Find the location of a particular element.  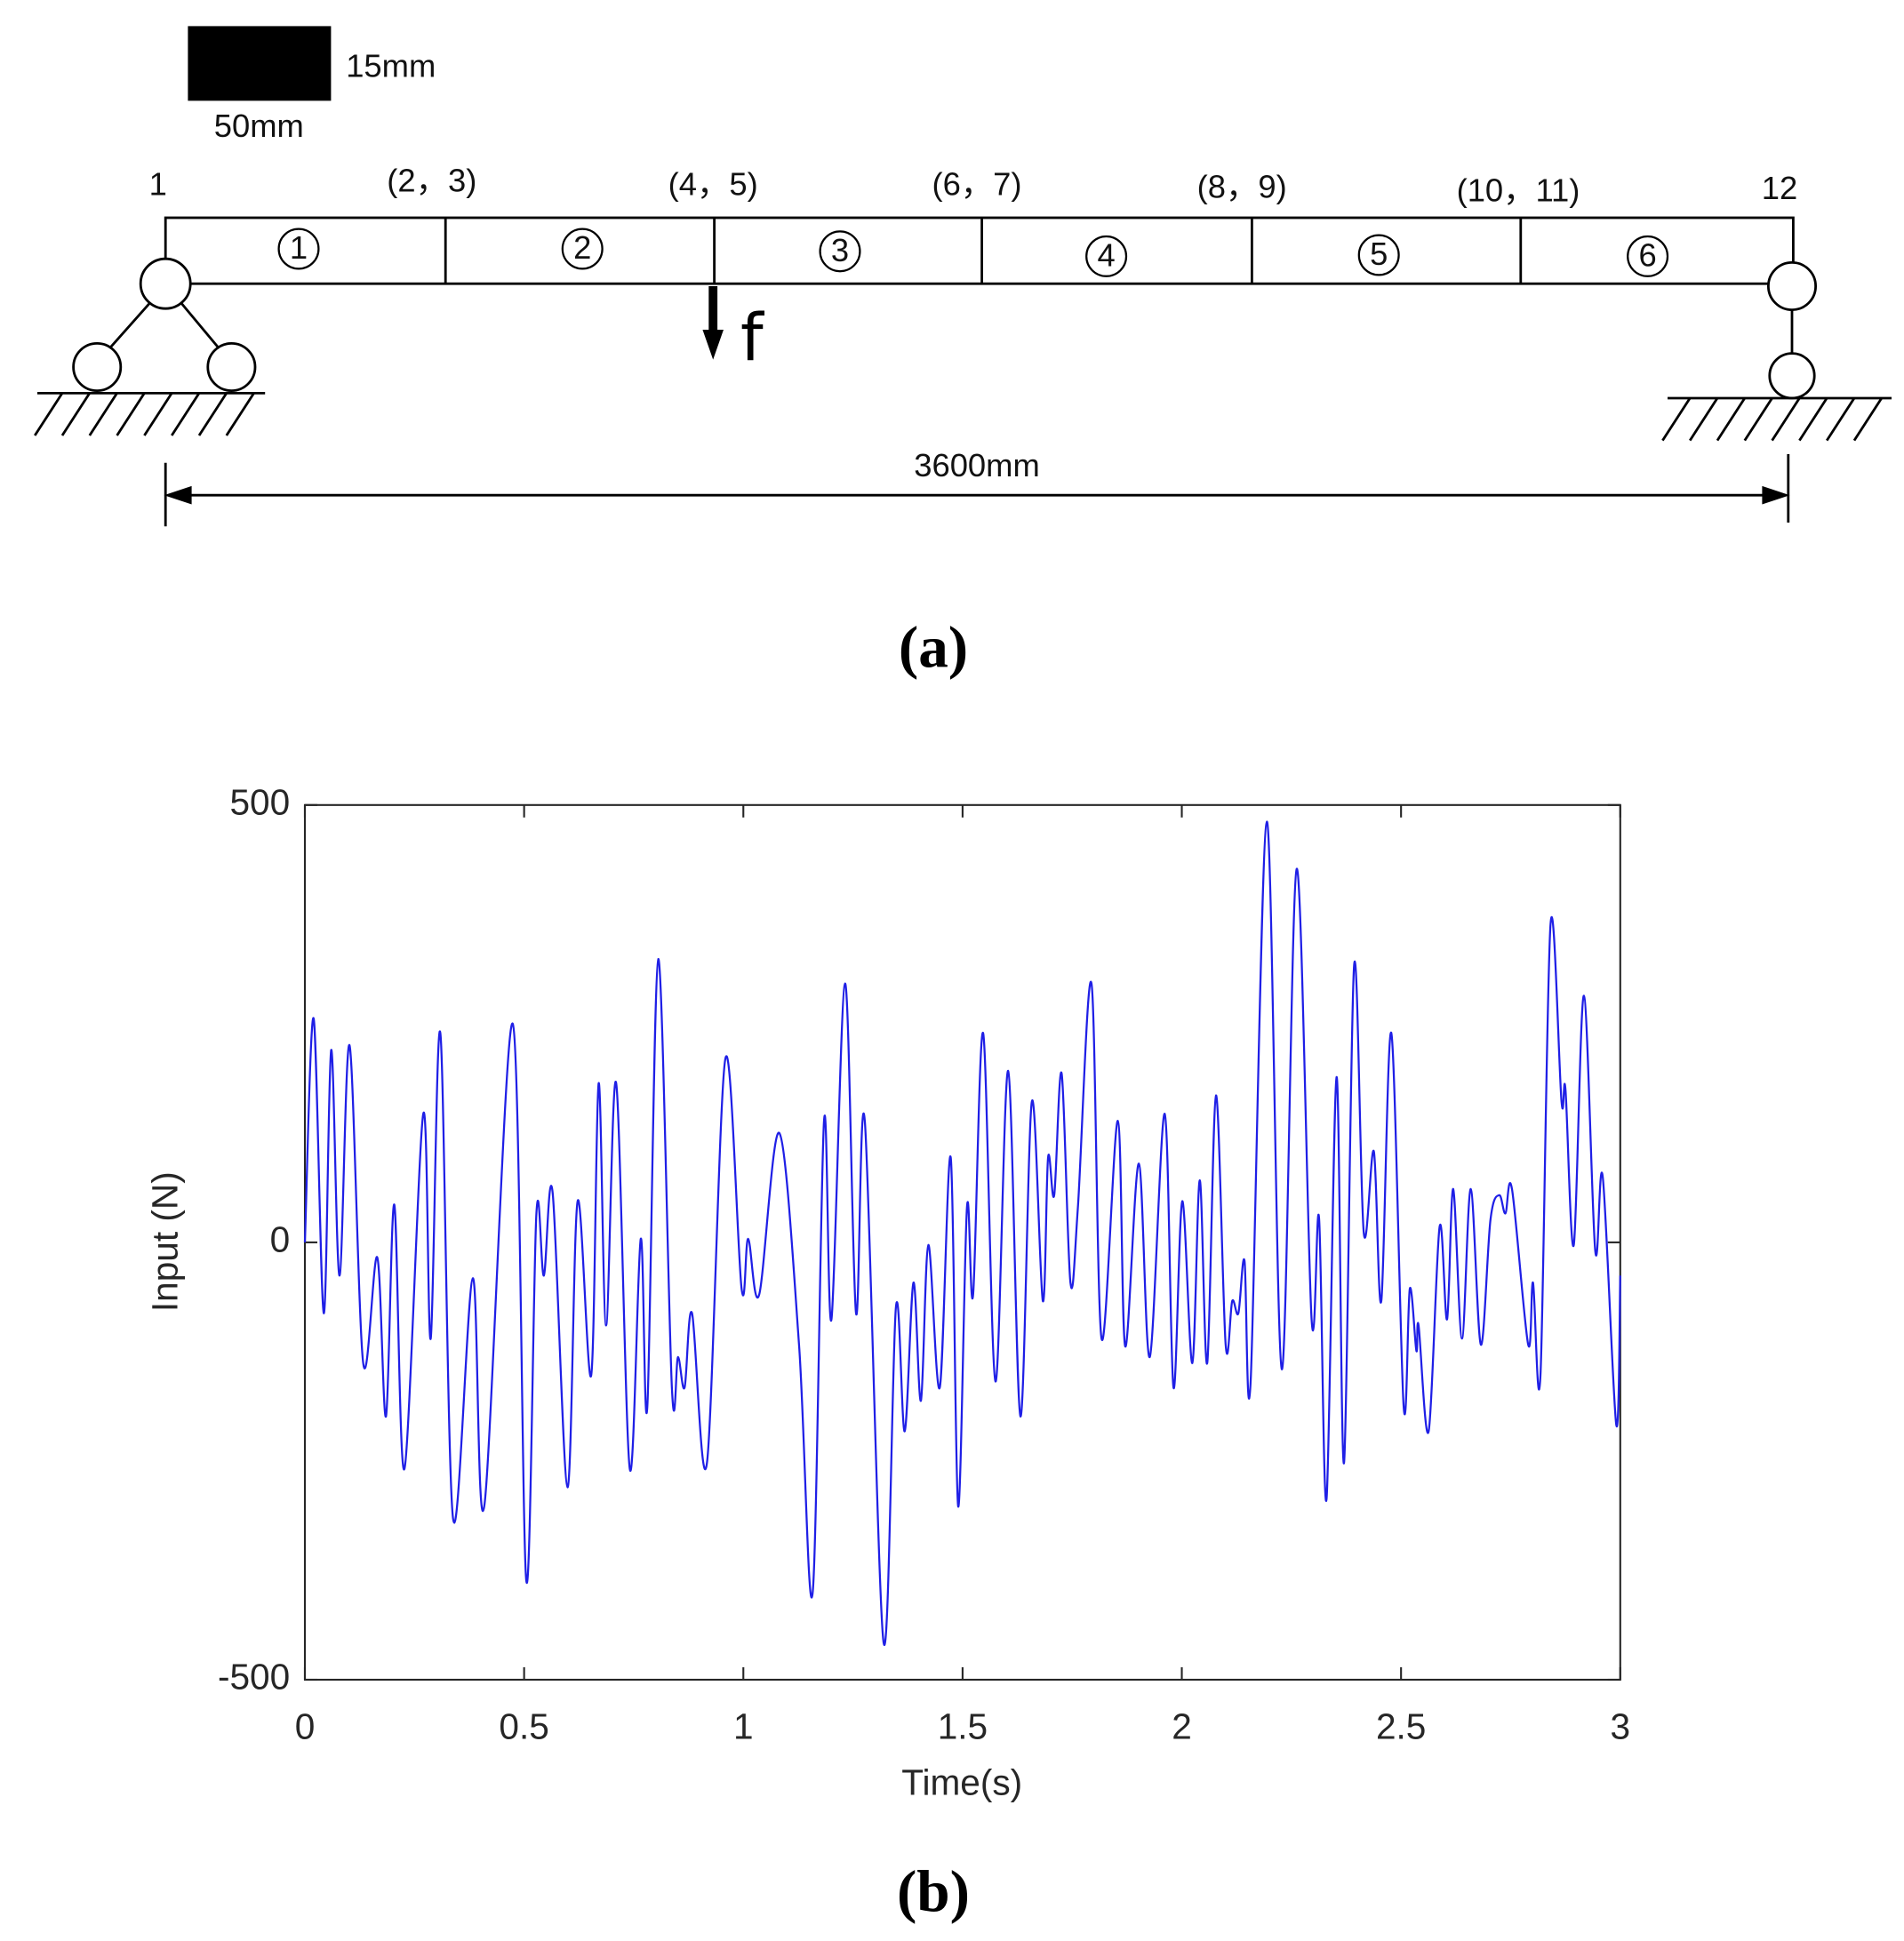

x-tick-label: 2.5 is located at coordinates (1401, 1726).